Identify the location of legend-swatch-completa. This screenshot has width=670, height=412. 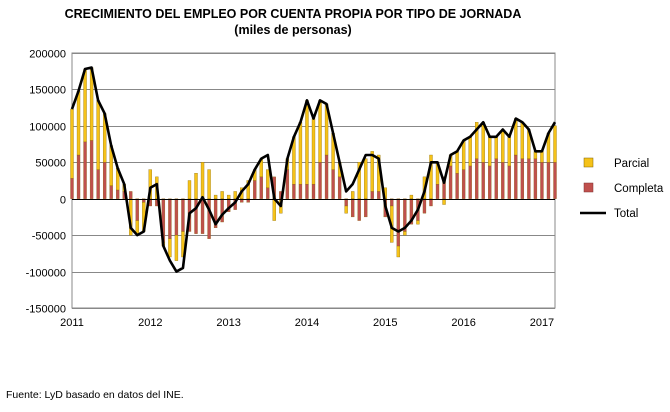
(588, 187).